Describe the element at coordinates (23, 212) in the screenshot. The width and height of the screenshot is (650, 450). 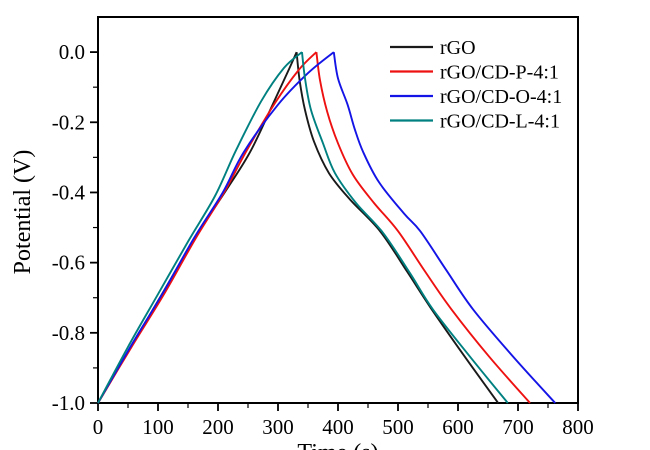
I see `y-axis-label: Potential (V)` at that location.